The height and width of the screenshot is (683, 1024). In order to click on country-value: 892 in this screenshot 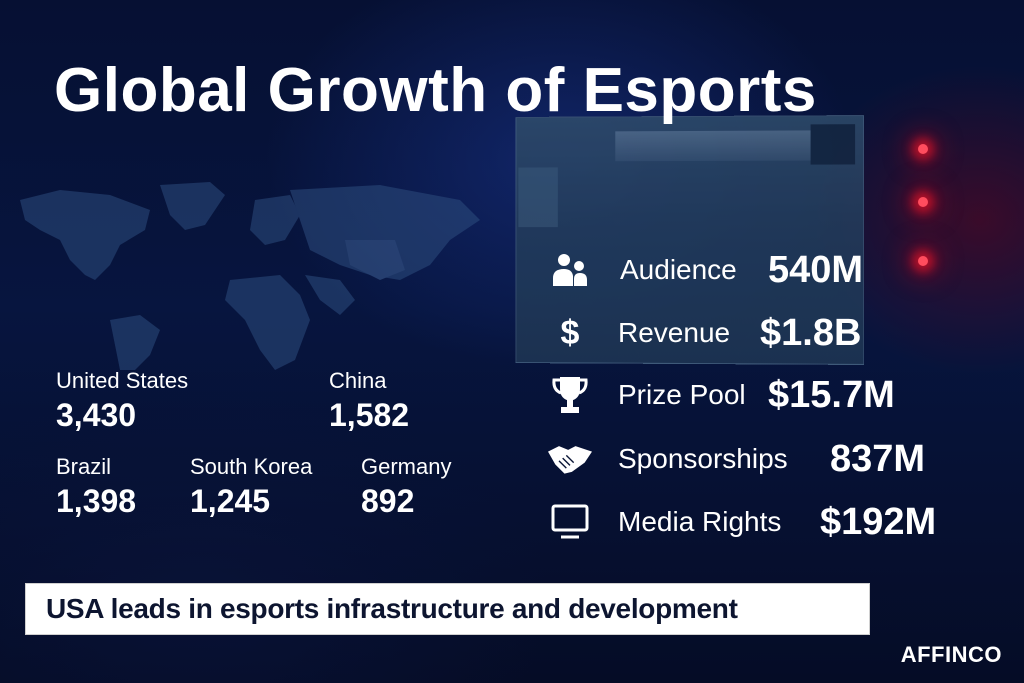, I will do `click(388, 501)`.